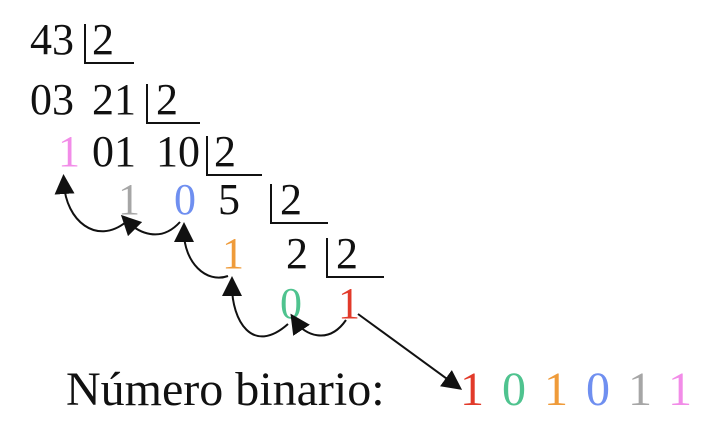 The image size is (706, 436). What do you see at coordinates (556, 389) in the screenshot?
I see `result-bit-3-orange: 1` at bounding box center [556, 389].